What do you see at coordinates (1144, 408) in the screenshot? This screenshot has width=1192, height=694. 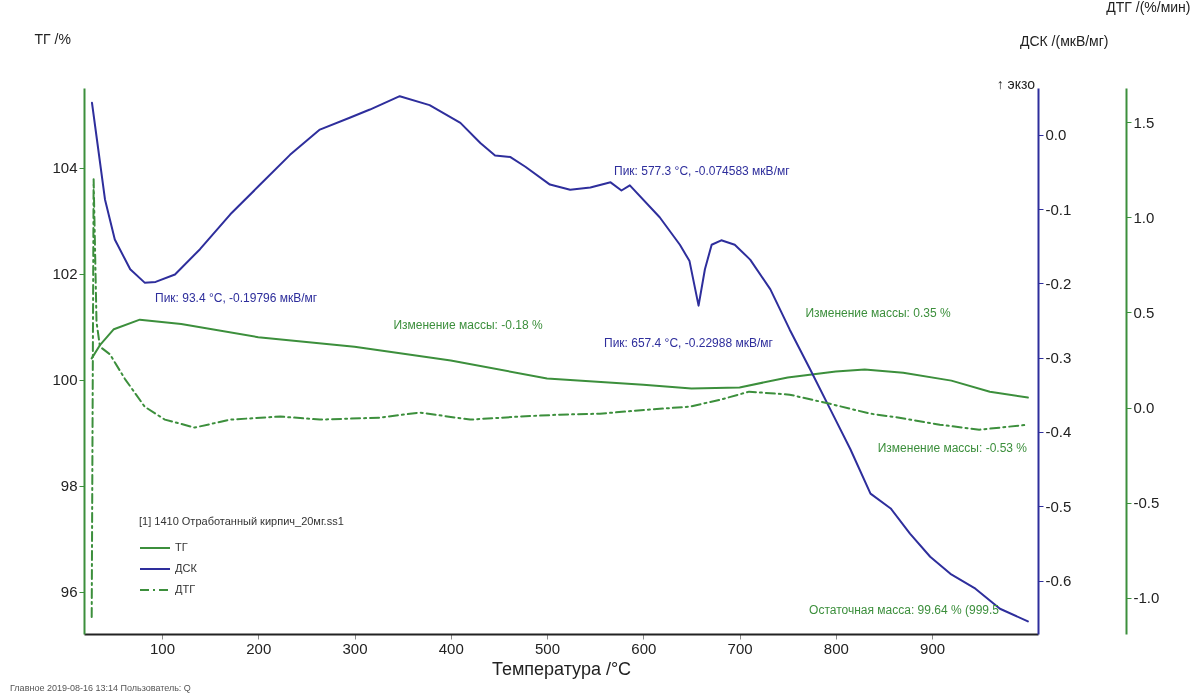 I see `y3-tick-label: 0.0` at bounding box center [1144, 408].